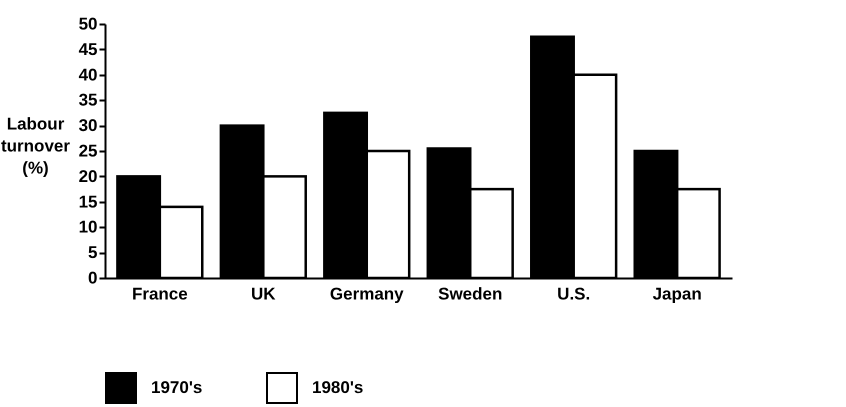 The width and height of the screenshot is (846, 407). I want to click on y-tick-label: 20, so click(88, 176).